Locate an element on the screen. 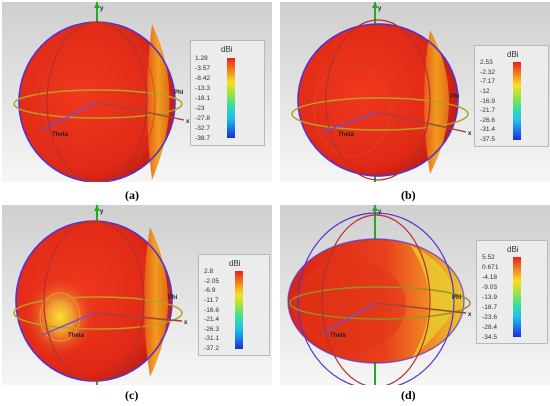 Image resolution: width=550 pixels, height=406 pixels. colorbar-tick: -27.8 is located at coordinates (203, 118).